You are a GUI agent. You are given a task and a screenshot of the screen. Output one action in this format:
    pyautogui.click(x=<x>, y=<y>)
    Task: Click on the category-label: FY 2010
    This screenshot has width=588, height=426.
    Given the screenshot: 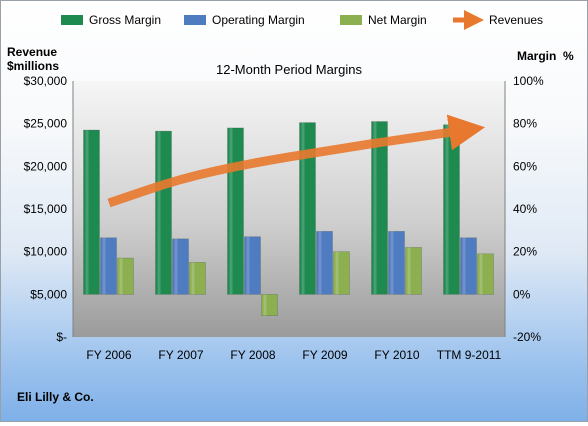 What is the action you would take?
    pyautogui.click(x=396, y=355)
    